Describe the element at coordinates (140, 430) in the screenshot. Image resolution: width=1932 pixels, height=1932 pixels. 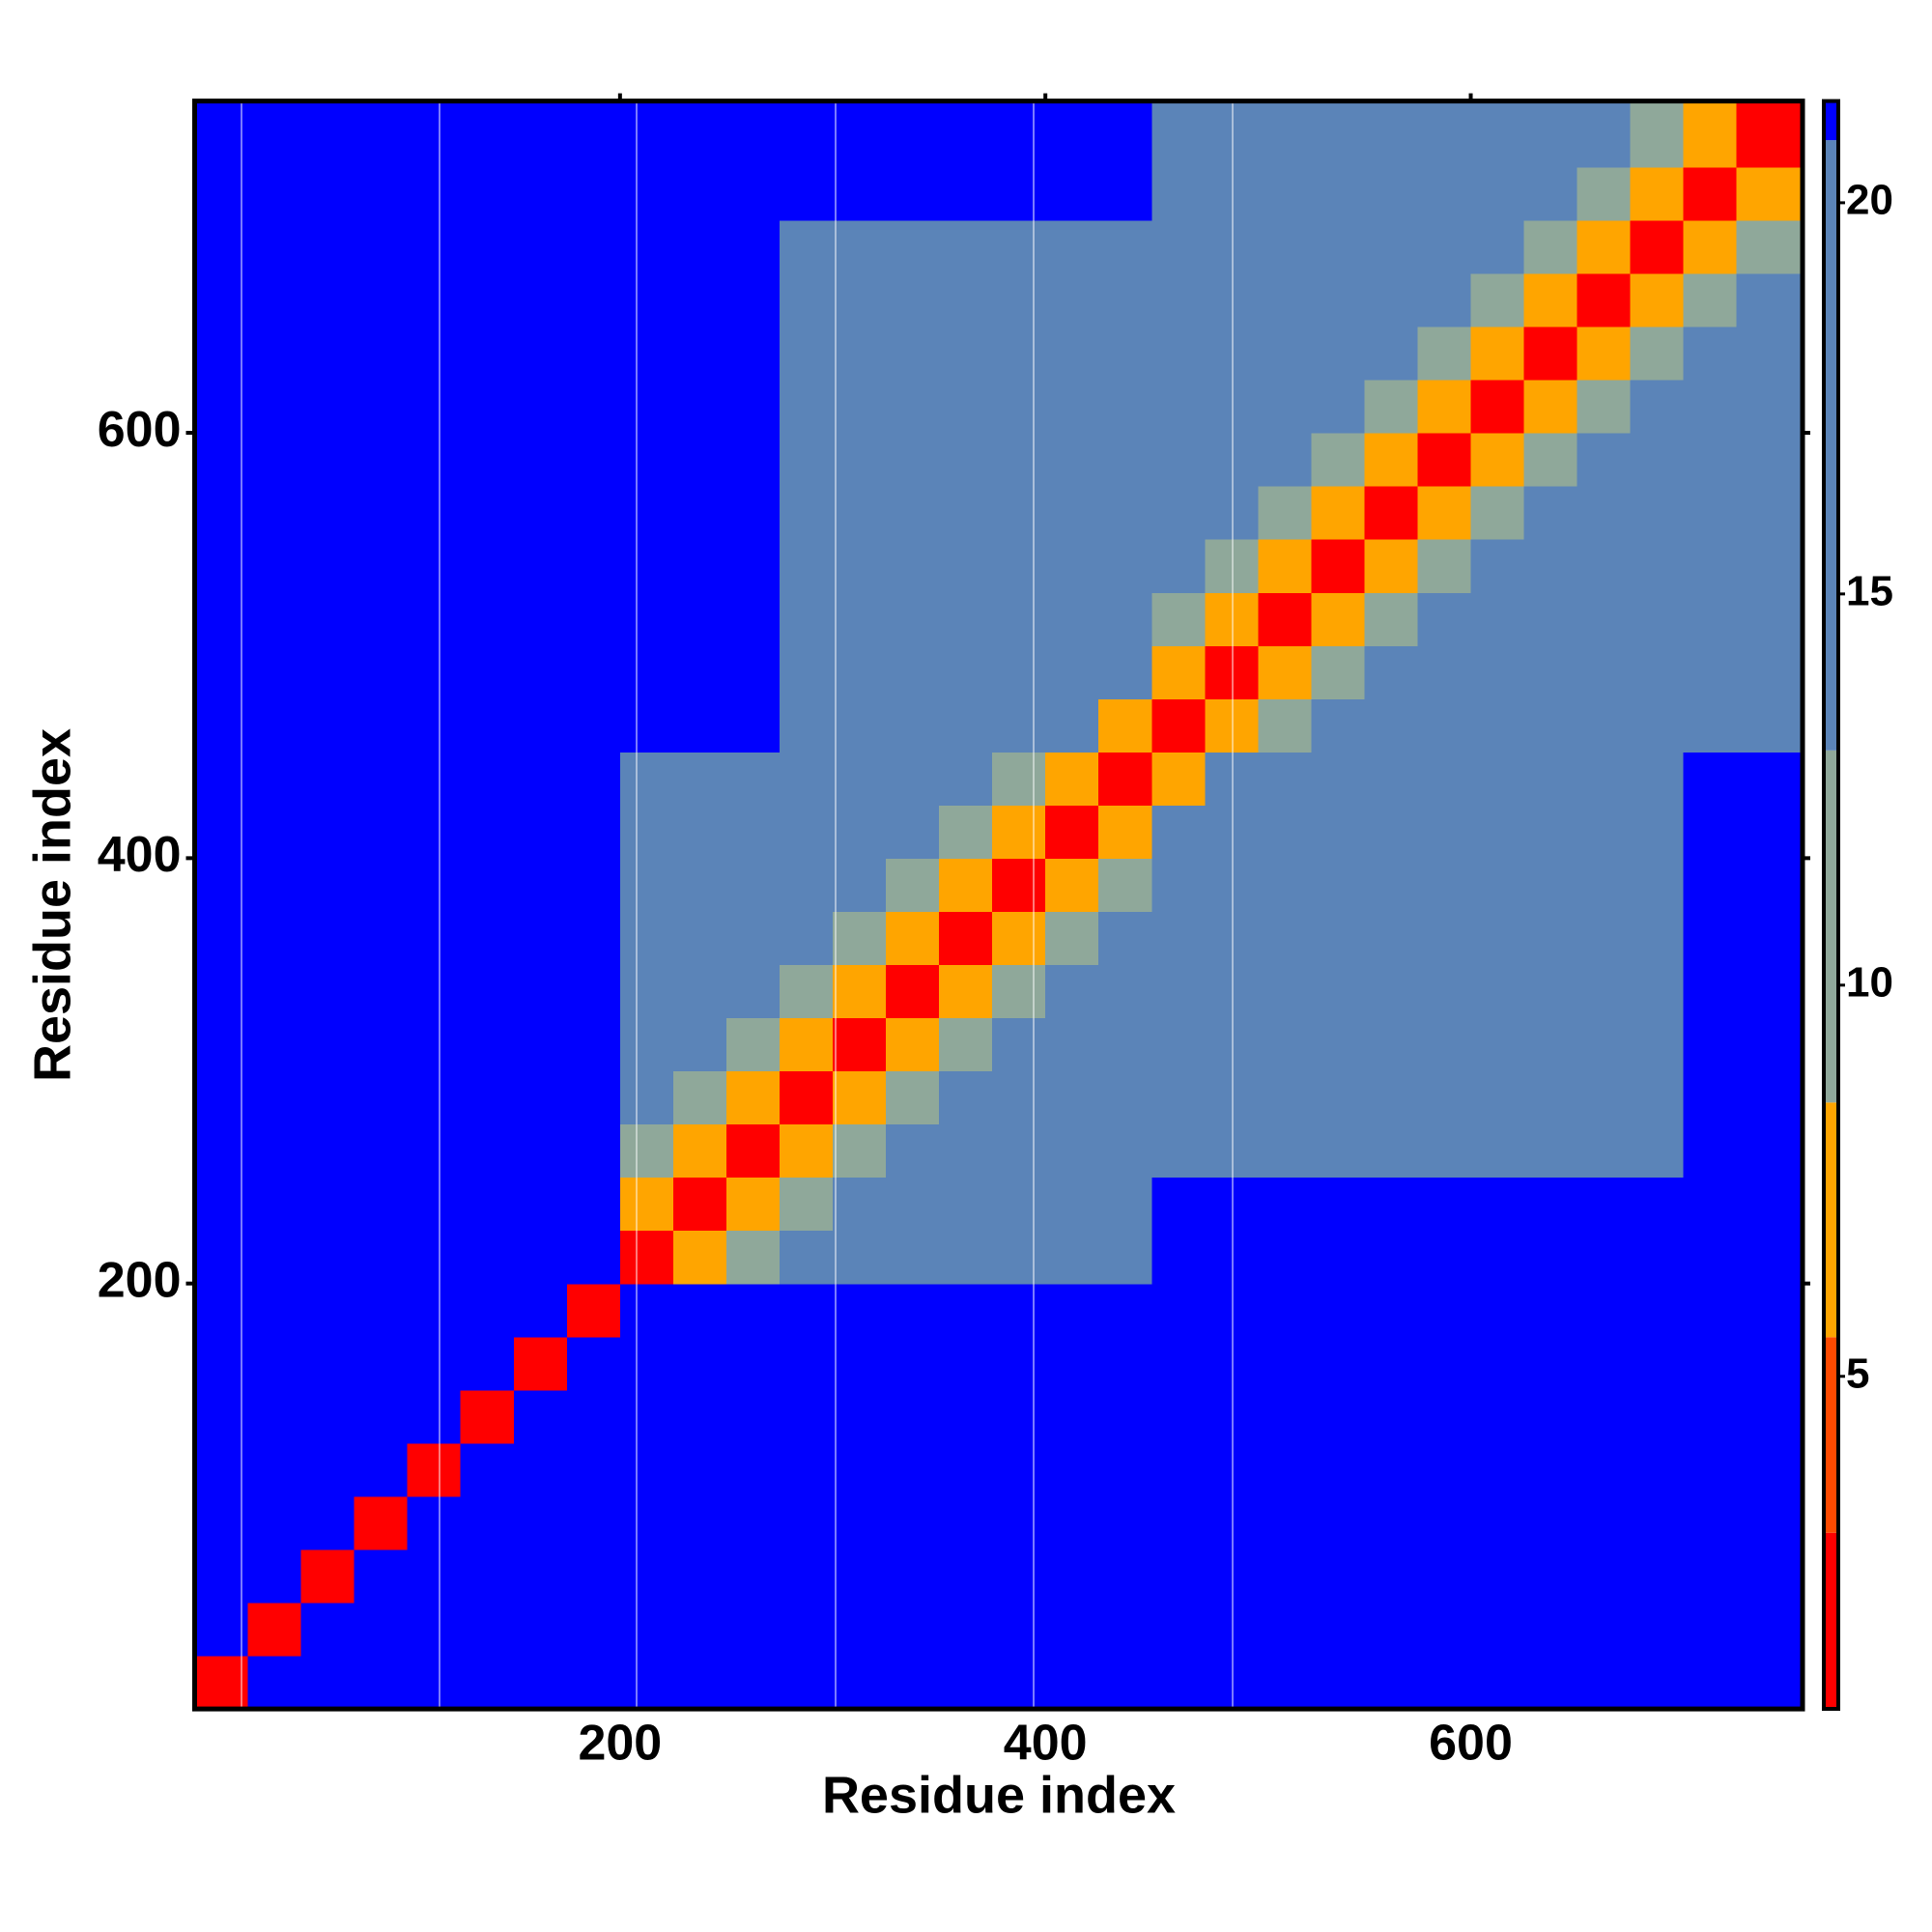
I see `y-tick-label: 600` at that location.